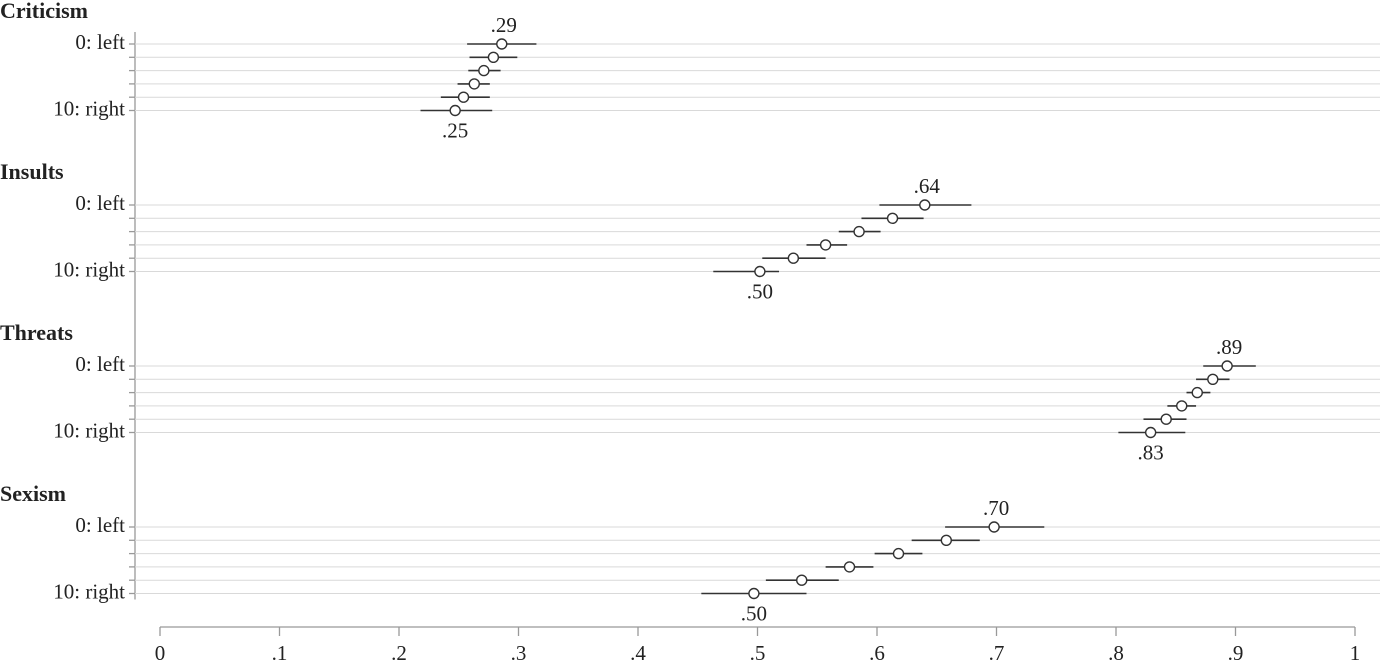  I want to click on x-tick-label: .1, so click(280, 653).